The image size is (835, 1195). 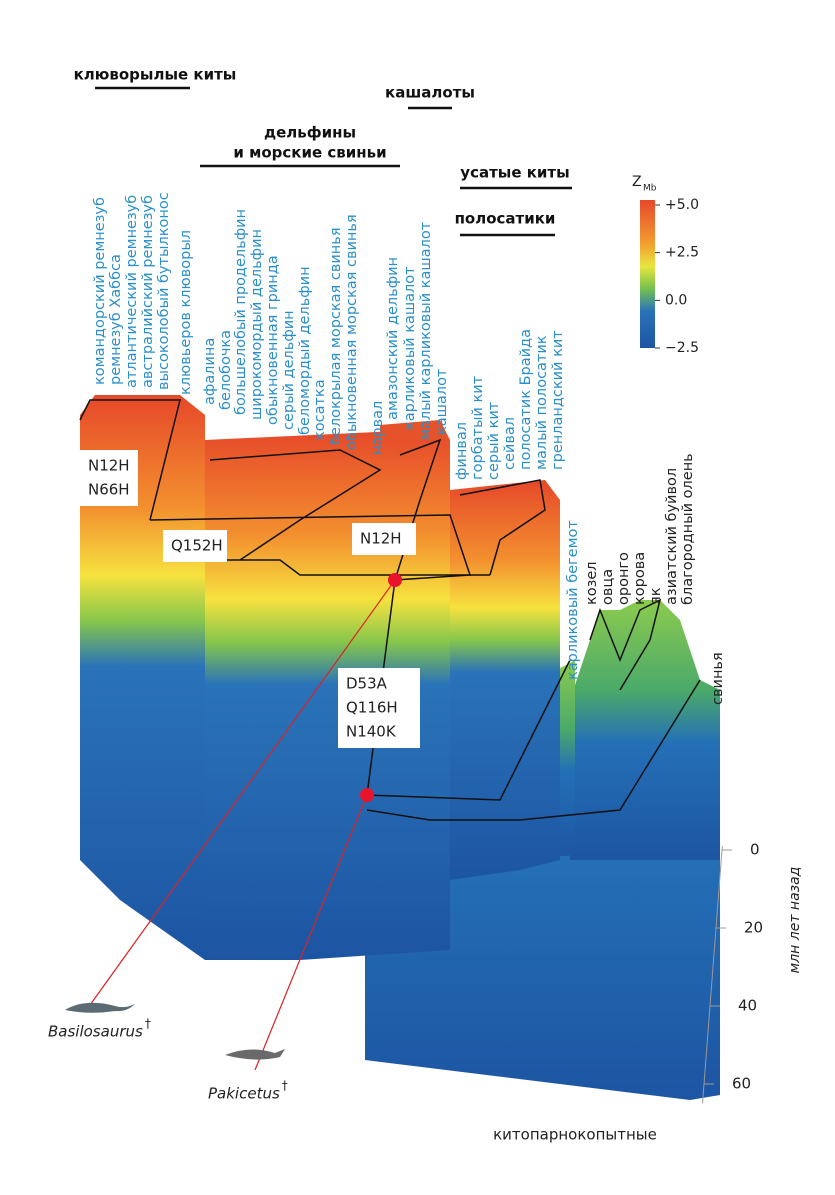 I want to click on colorbar-tick-label: −2.5, so click(x=682, y=348).